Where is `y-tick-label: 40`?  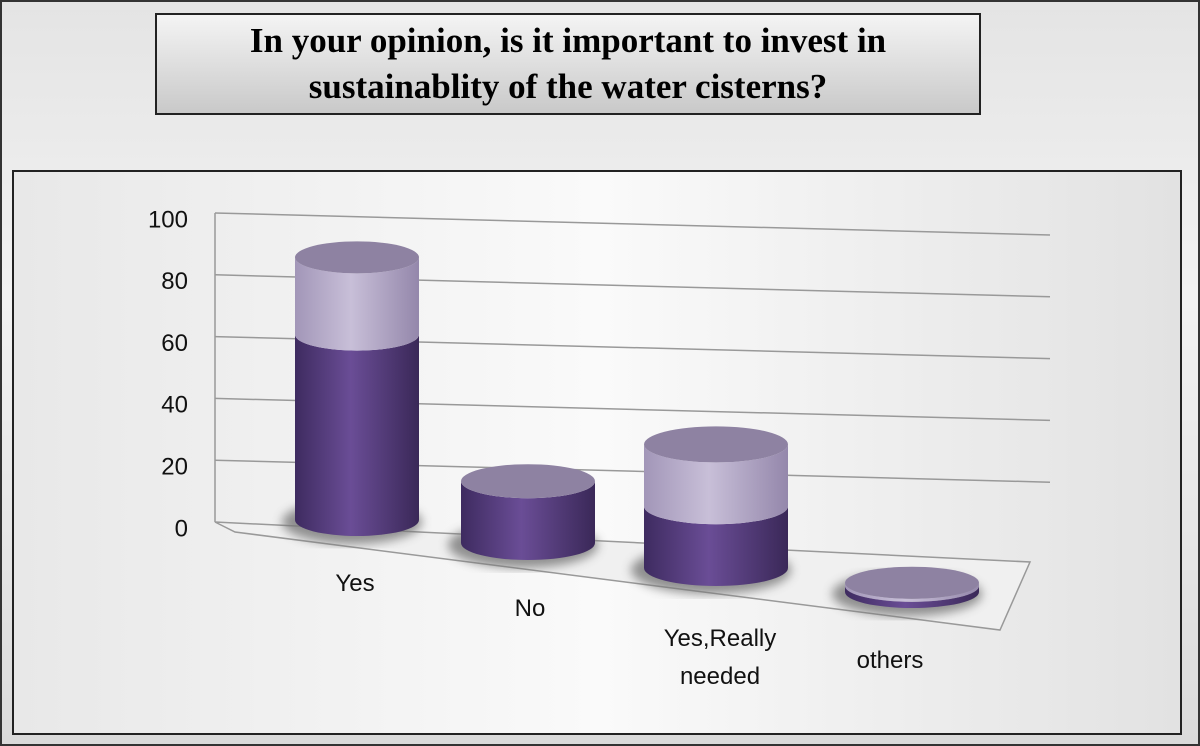 y-tick-label: 40 is located at coordinates (174, 405).